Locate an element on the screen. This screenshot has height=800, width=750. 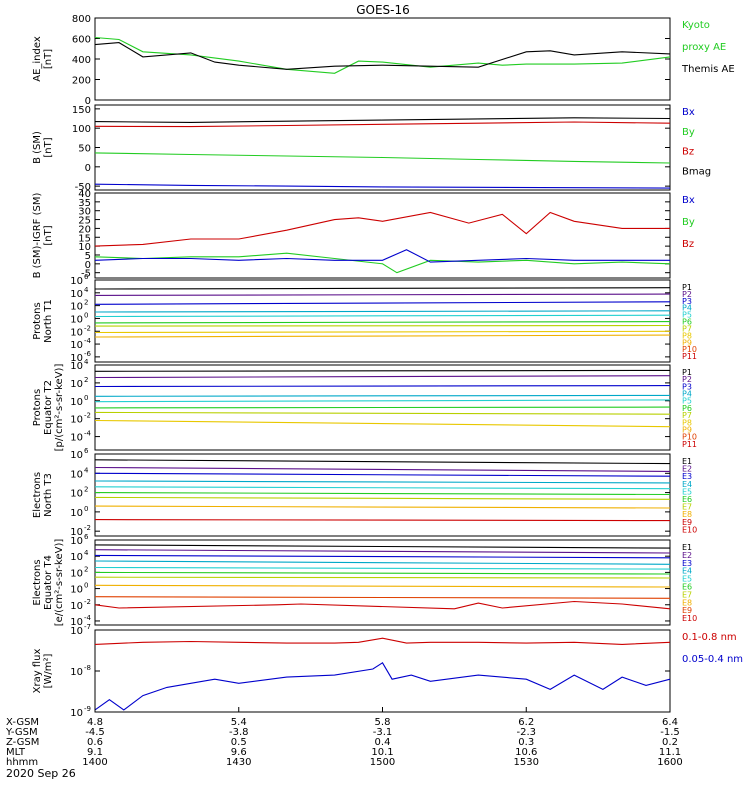
legend-entry: proxy AE is located at coordinates (704, 47).